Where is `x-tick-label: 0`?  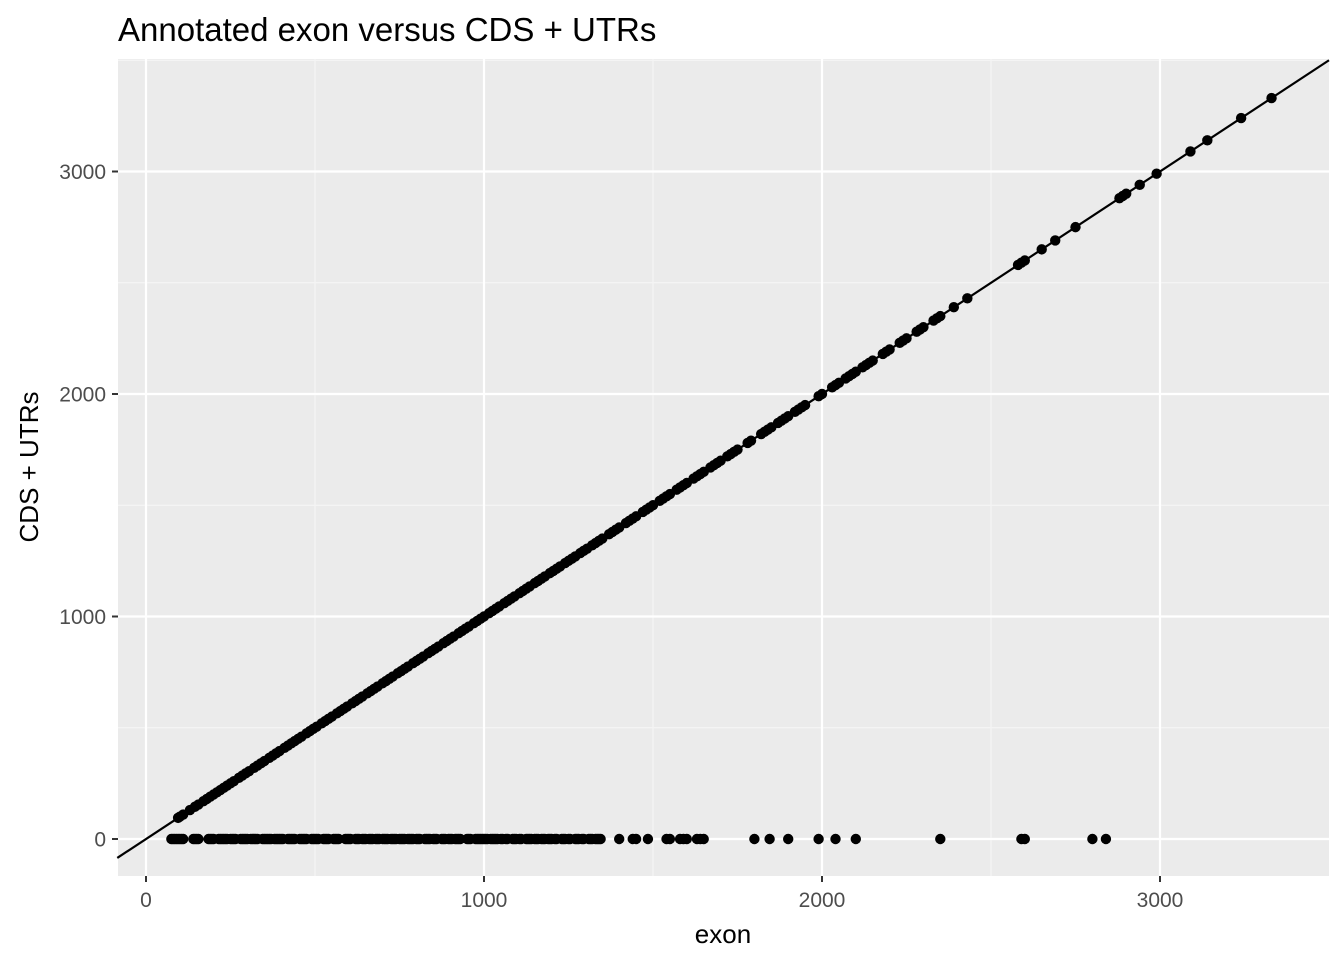
x-tick-label: 0 is located at coordinates (146, 900).